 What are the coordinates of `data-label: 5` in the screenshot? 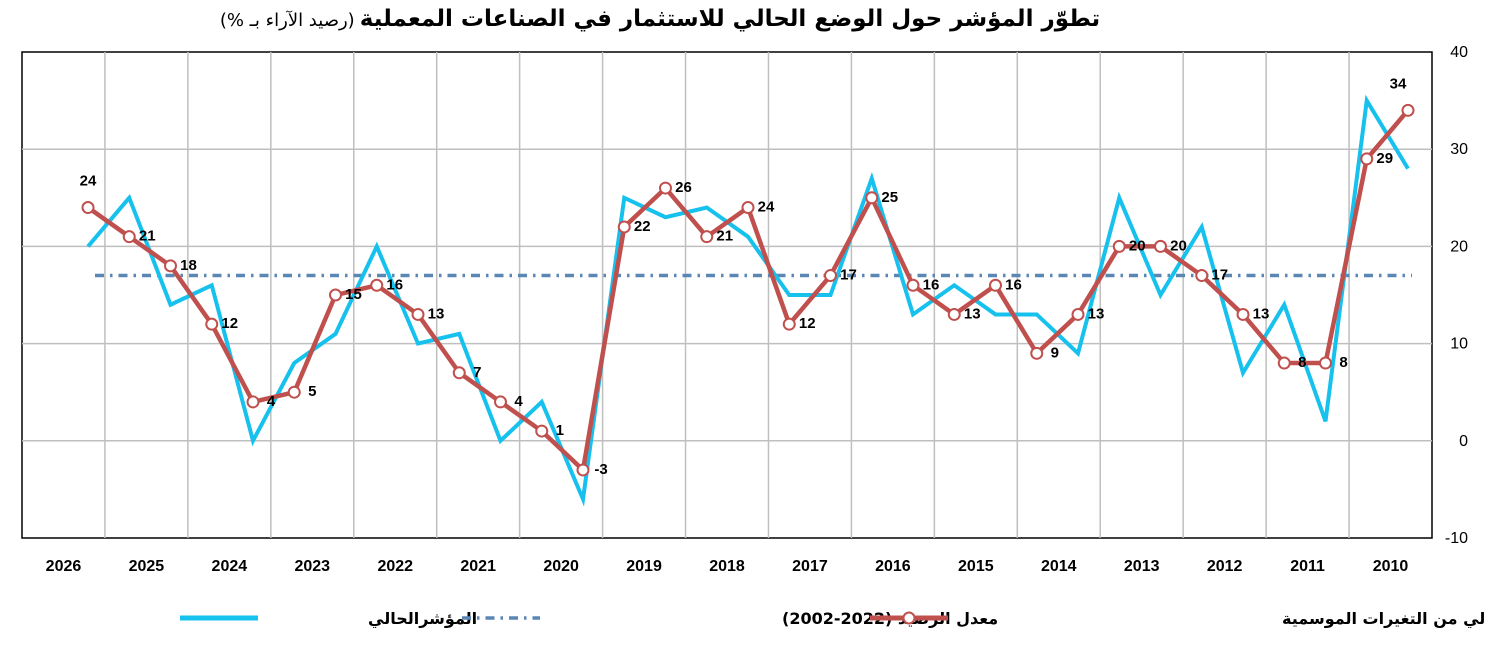 It's located at (312, 391).